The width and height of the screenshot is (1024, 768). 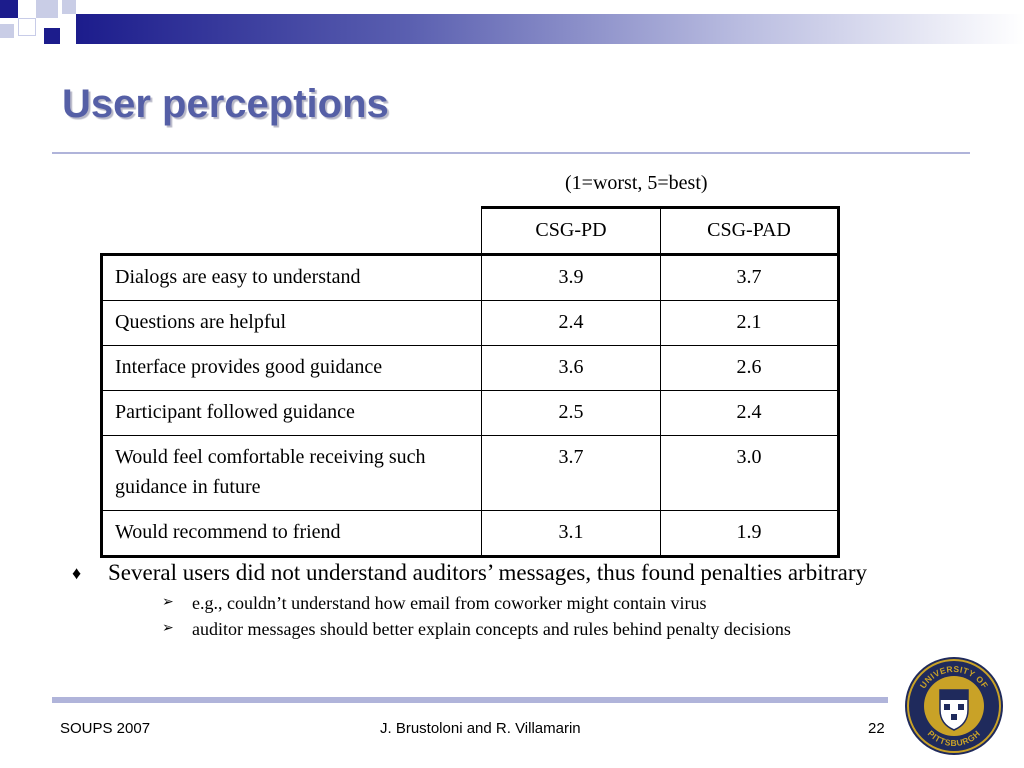 What do you see at coordinates (750, 473) in the screenshot?
I see `csg-pad-value: 3.0` at bounding box center [750, 473].